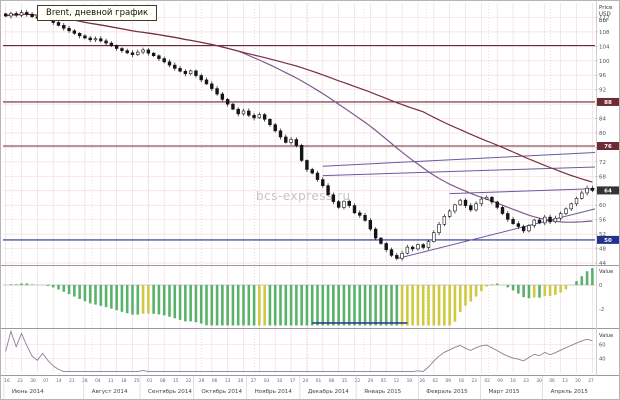 The width and height of the screenshot is (620, 400). What do you see at coordinates (274, 392) in the screenshot?
I see `svg-text: Ноябрь 2014` at bounding box center [274, 392].